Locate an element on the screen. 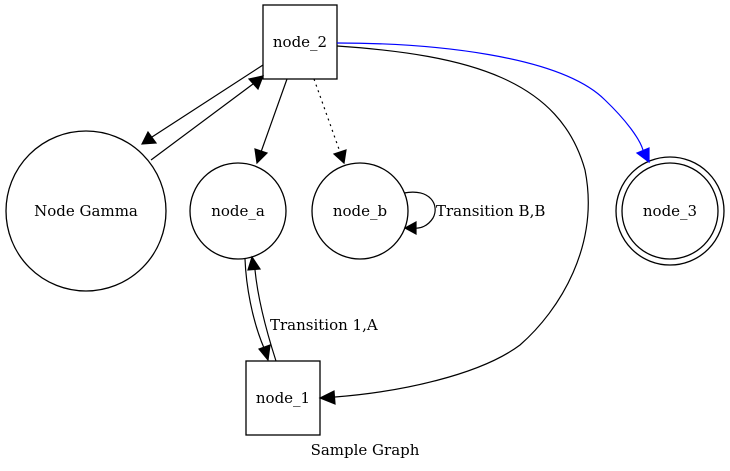  node-node_b-shape is located at coordinates (360, 211).